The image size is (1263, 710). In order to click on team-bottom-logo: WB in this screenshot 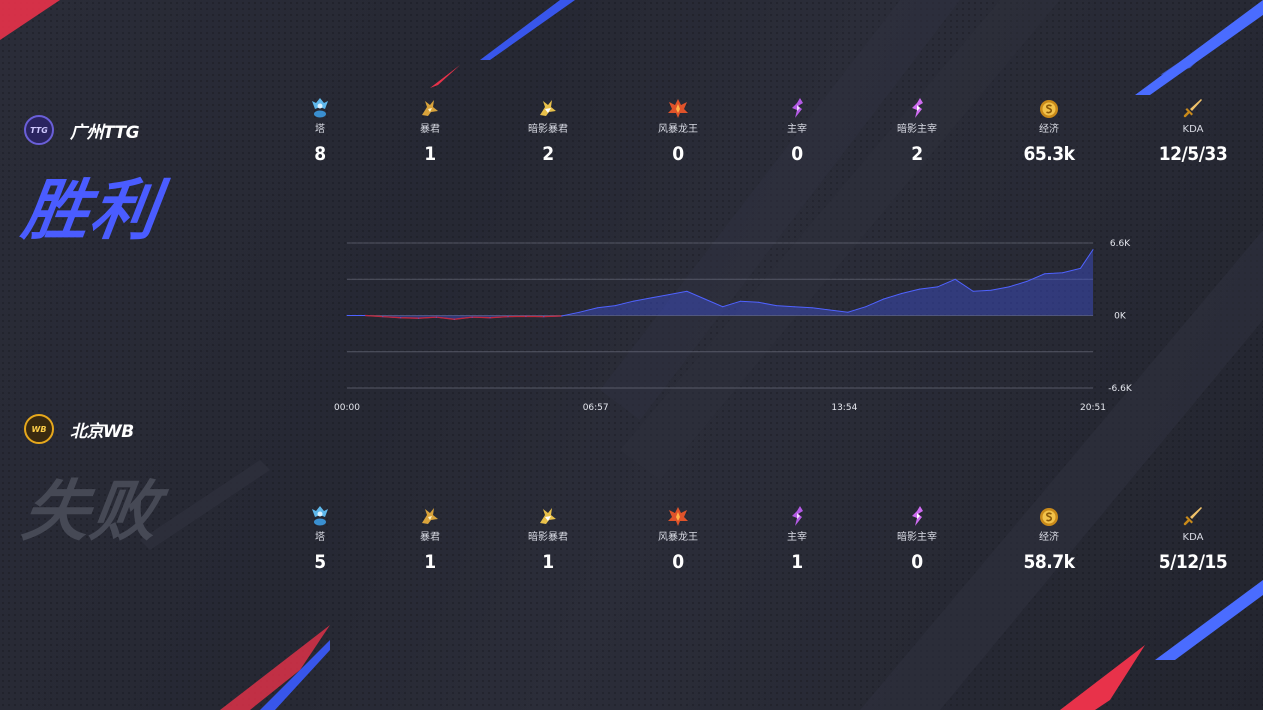, I will do `click(39, 429)`.